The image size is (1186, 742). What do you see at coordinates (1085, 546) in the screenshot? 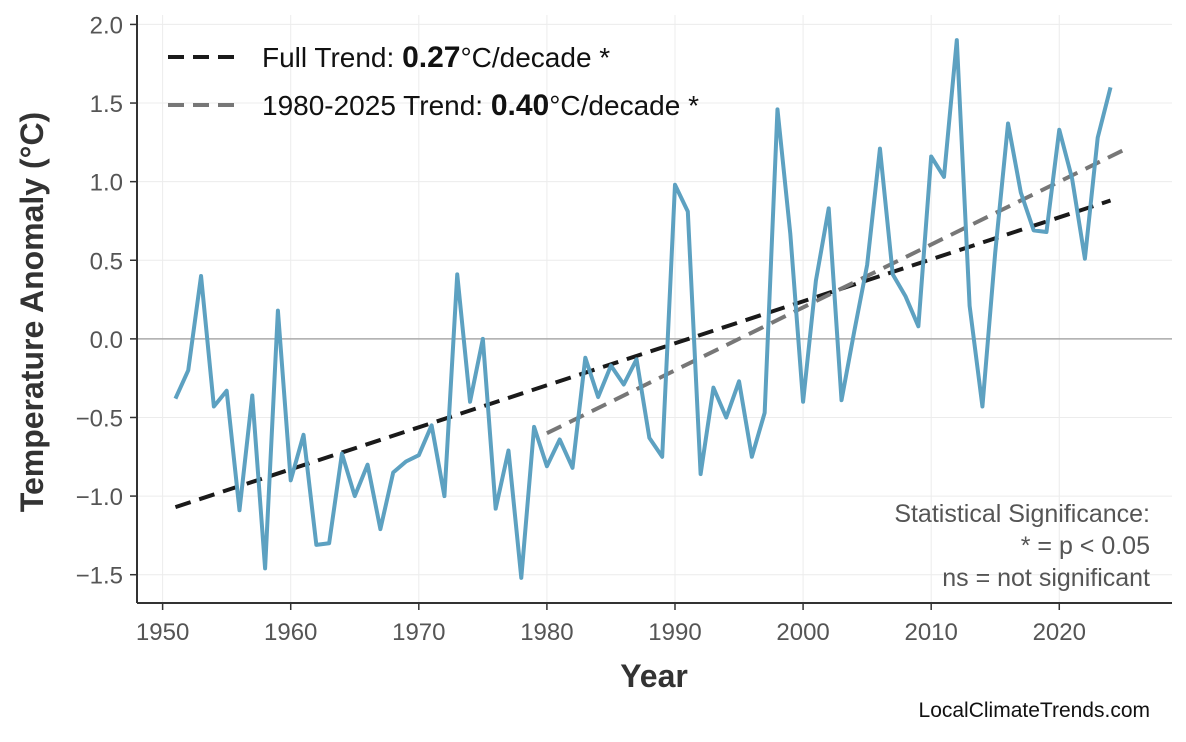
I see `annotation-line: * = p < 0.05` at bounding box center [1085, 546].